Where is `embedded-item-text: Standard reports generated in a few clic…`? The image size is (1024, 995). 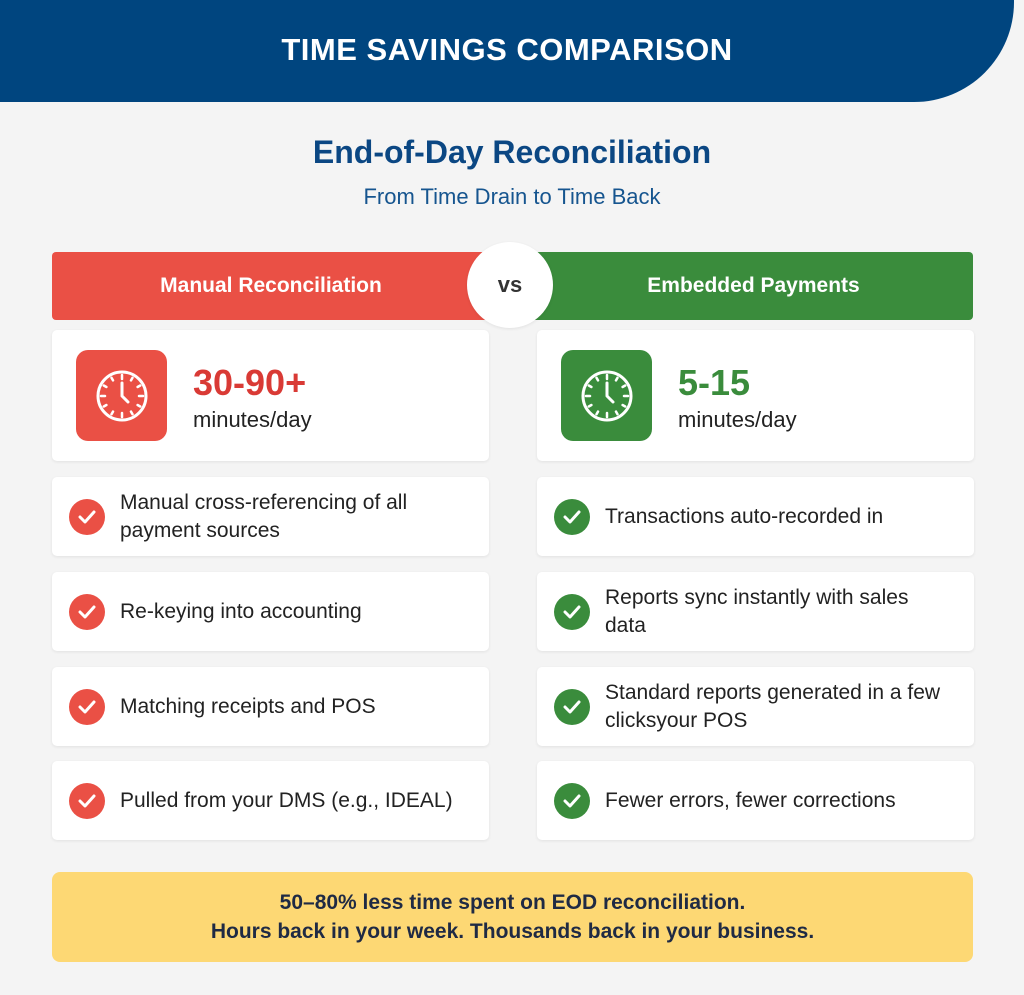
embedded-item-text: Standard reports generated in a few clic… is located at coordinates (773, 706).